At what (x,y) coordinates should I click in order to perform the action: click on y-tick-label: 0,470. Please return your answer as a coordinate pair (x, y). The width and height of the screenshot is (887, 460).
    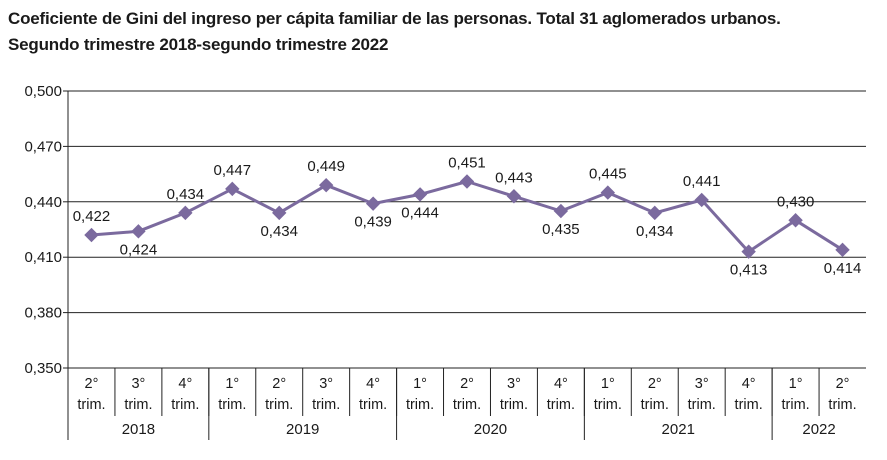
    Looking at the image, I should click on (43, 146).